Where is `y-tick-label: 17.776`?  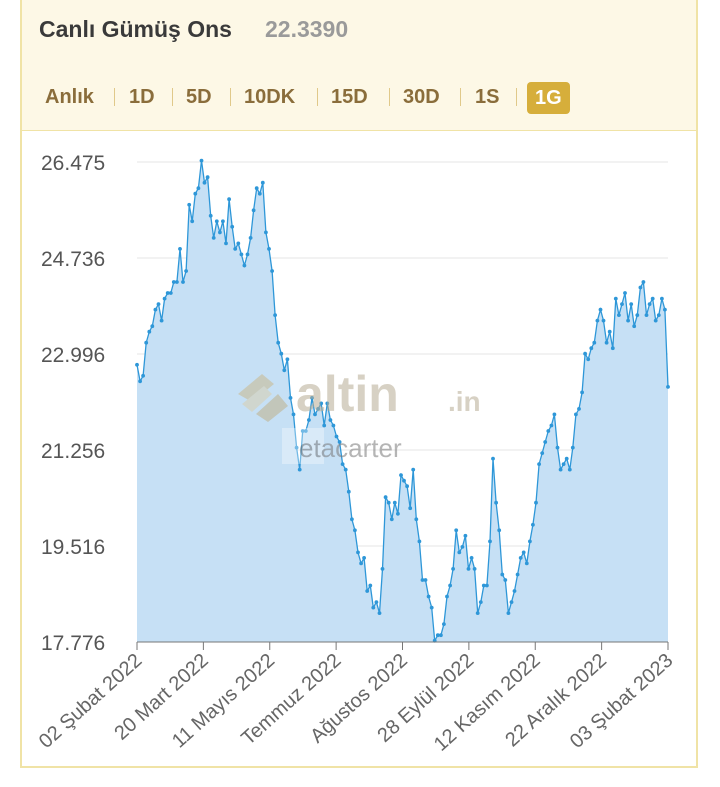 y-tick-label: 17.776 is located at coordinates (73, 643).